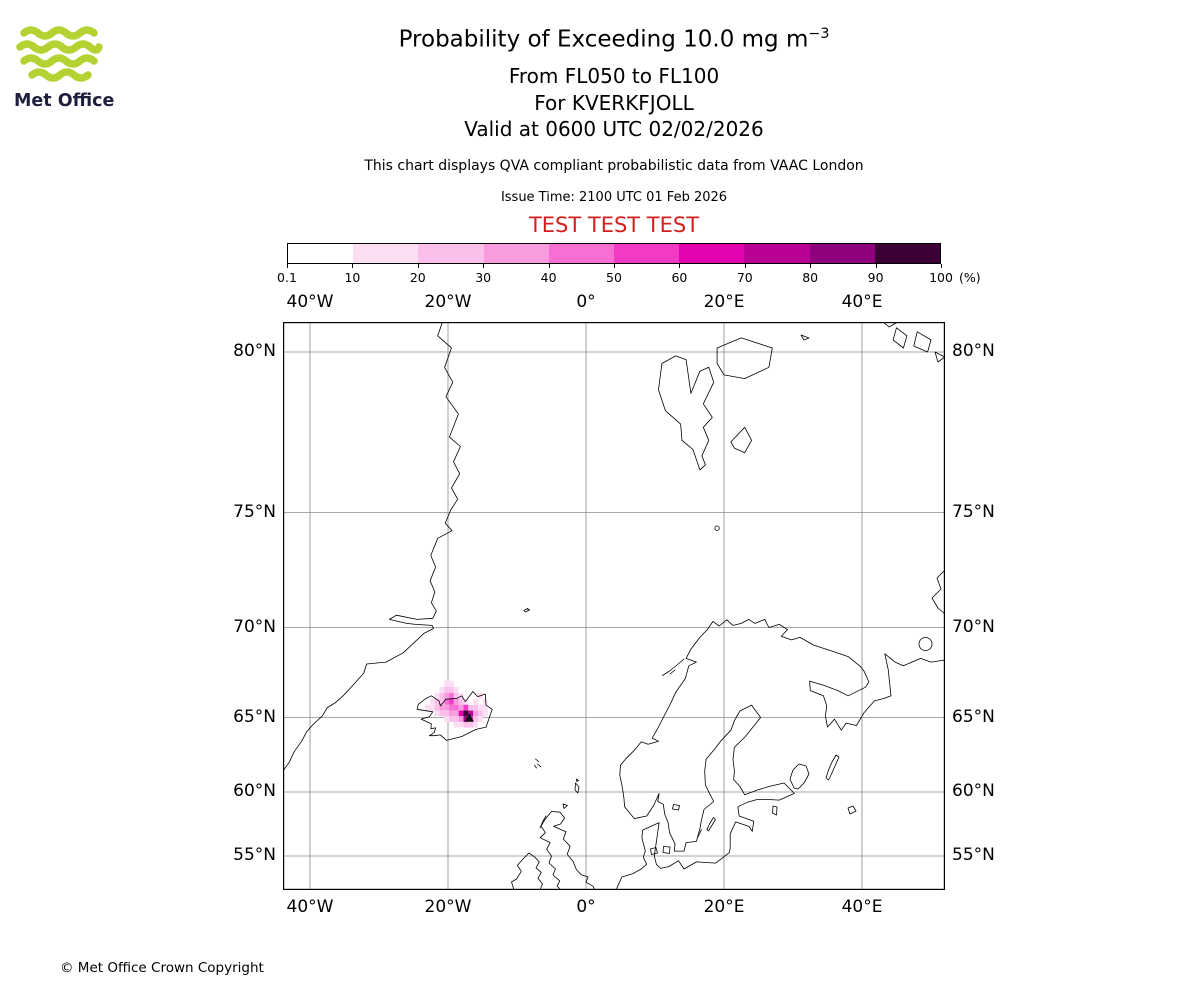 The image size is (1200, 1000). I want to click on coast-nordaustlandet, so click(744, 358).